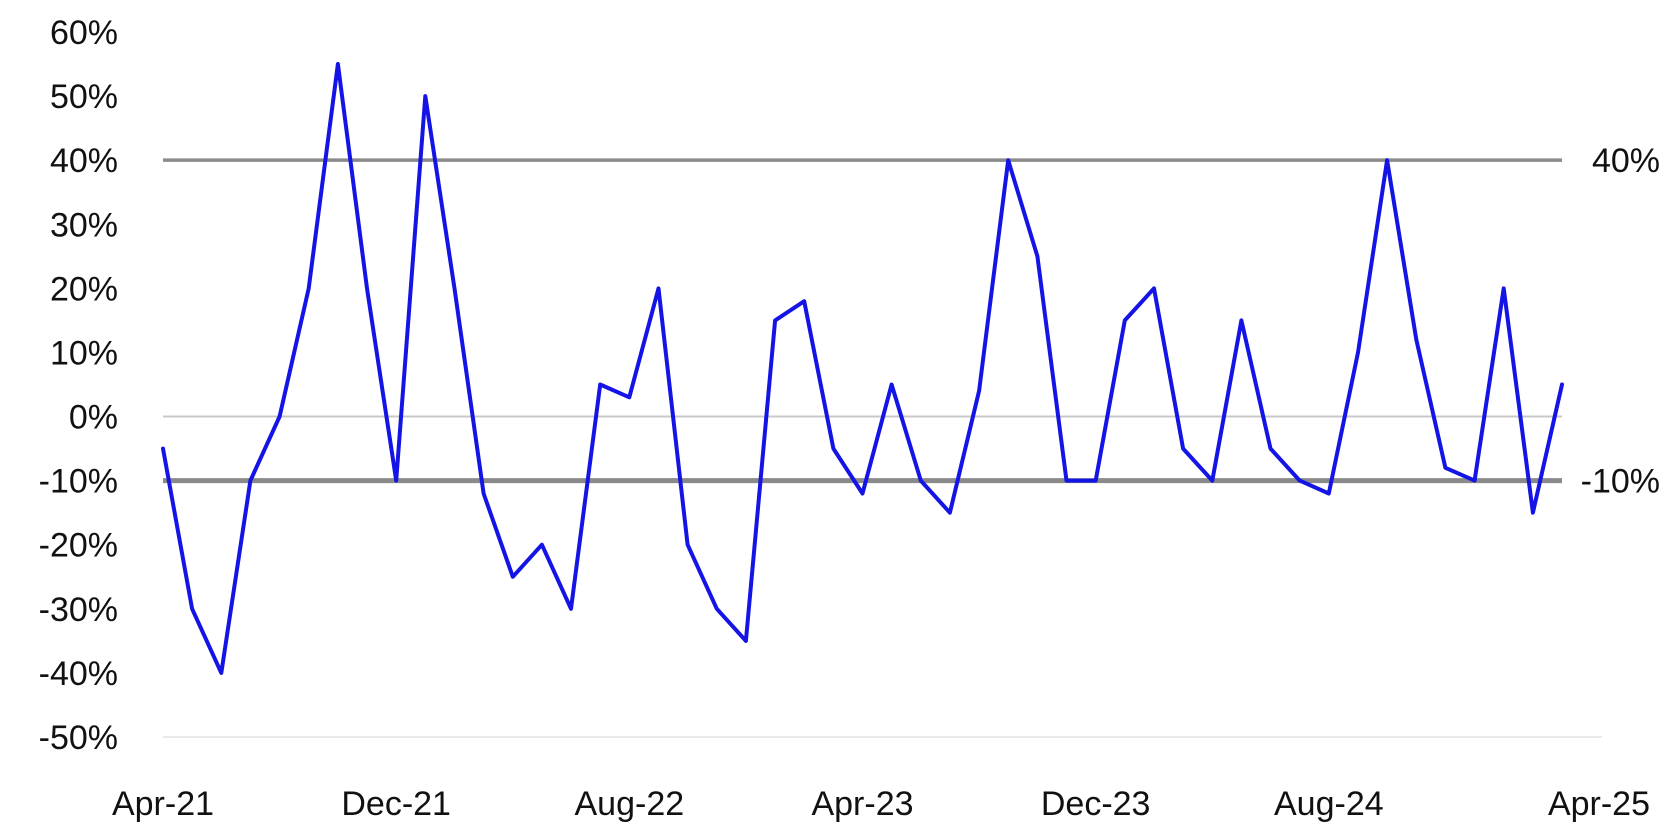  Describe the element at coordinates (1620, 321) in the screenshot. I see `reference-line-labels: 40% -10%` at that location.